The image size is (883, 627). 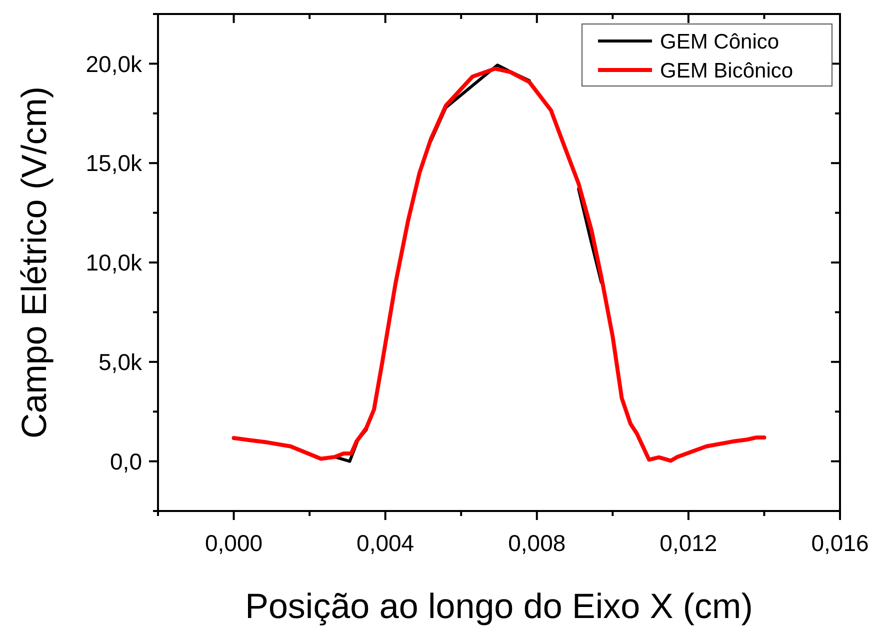 I want to click on x-tick-label: 0,000, so click(x=233, y=543).